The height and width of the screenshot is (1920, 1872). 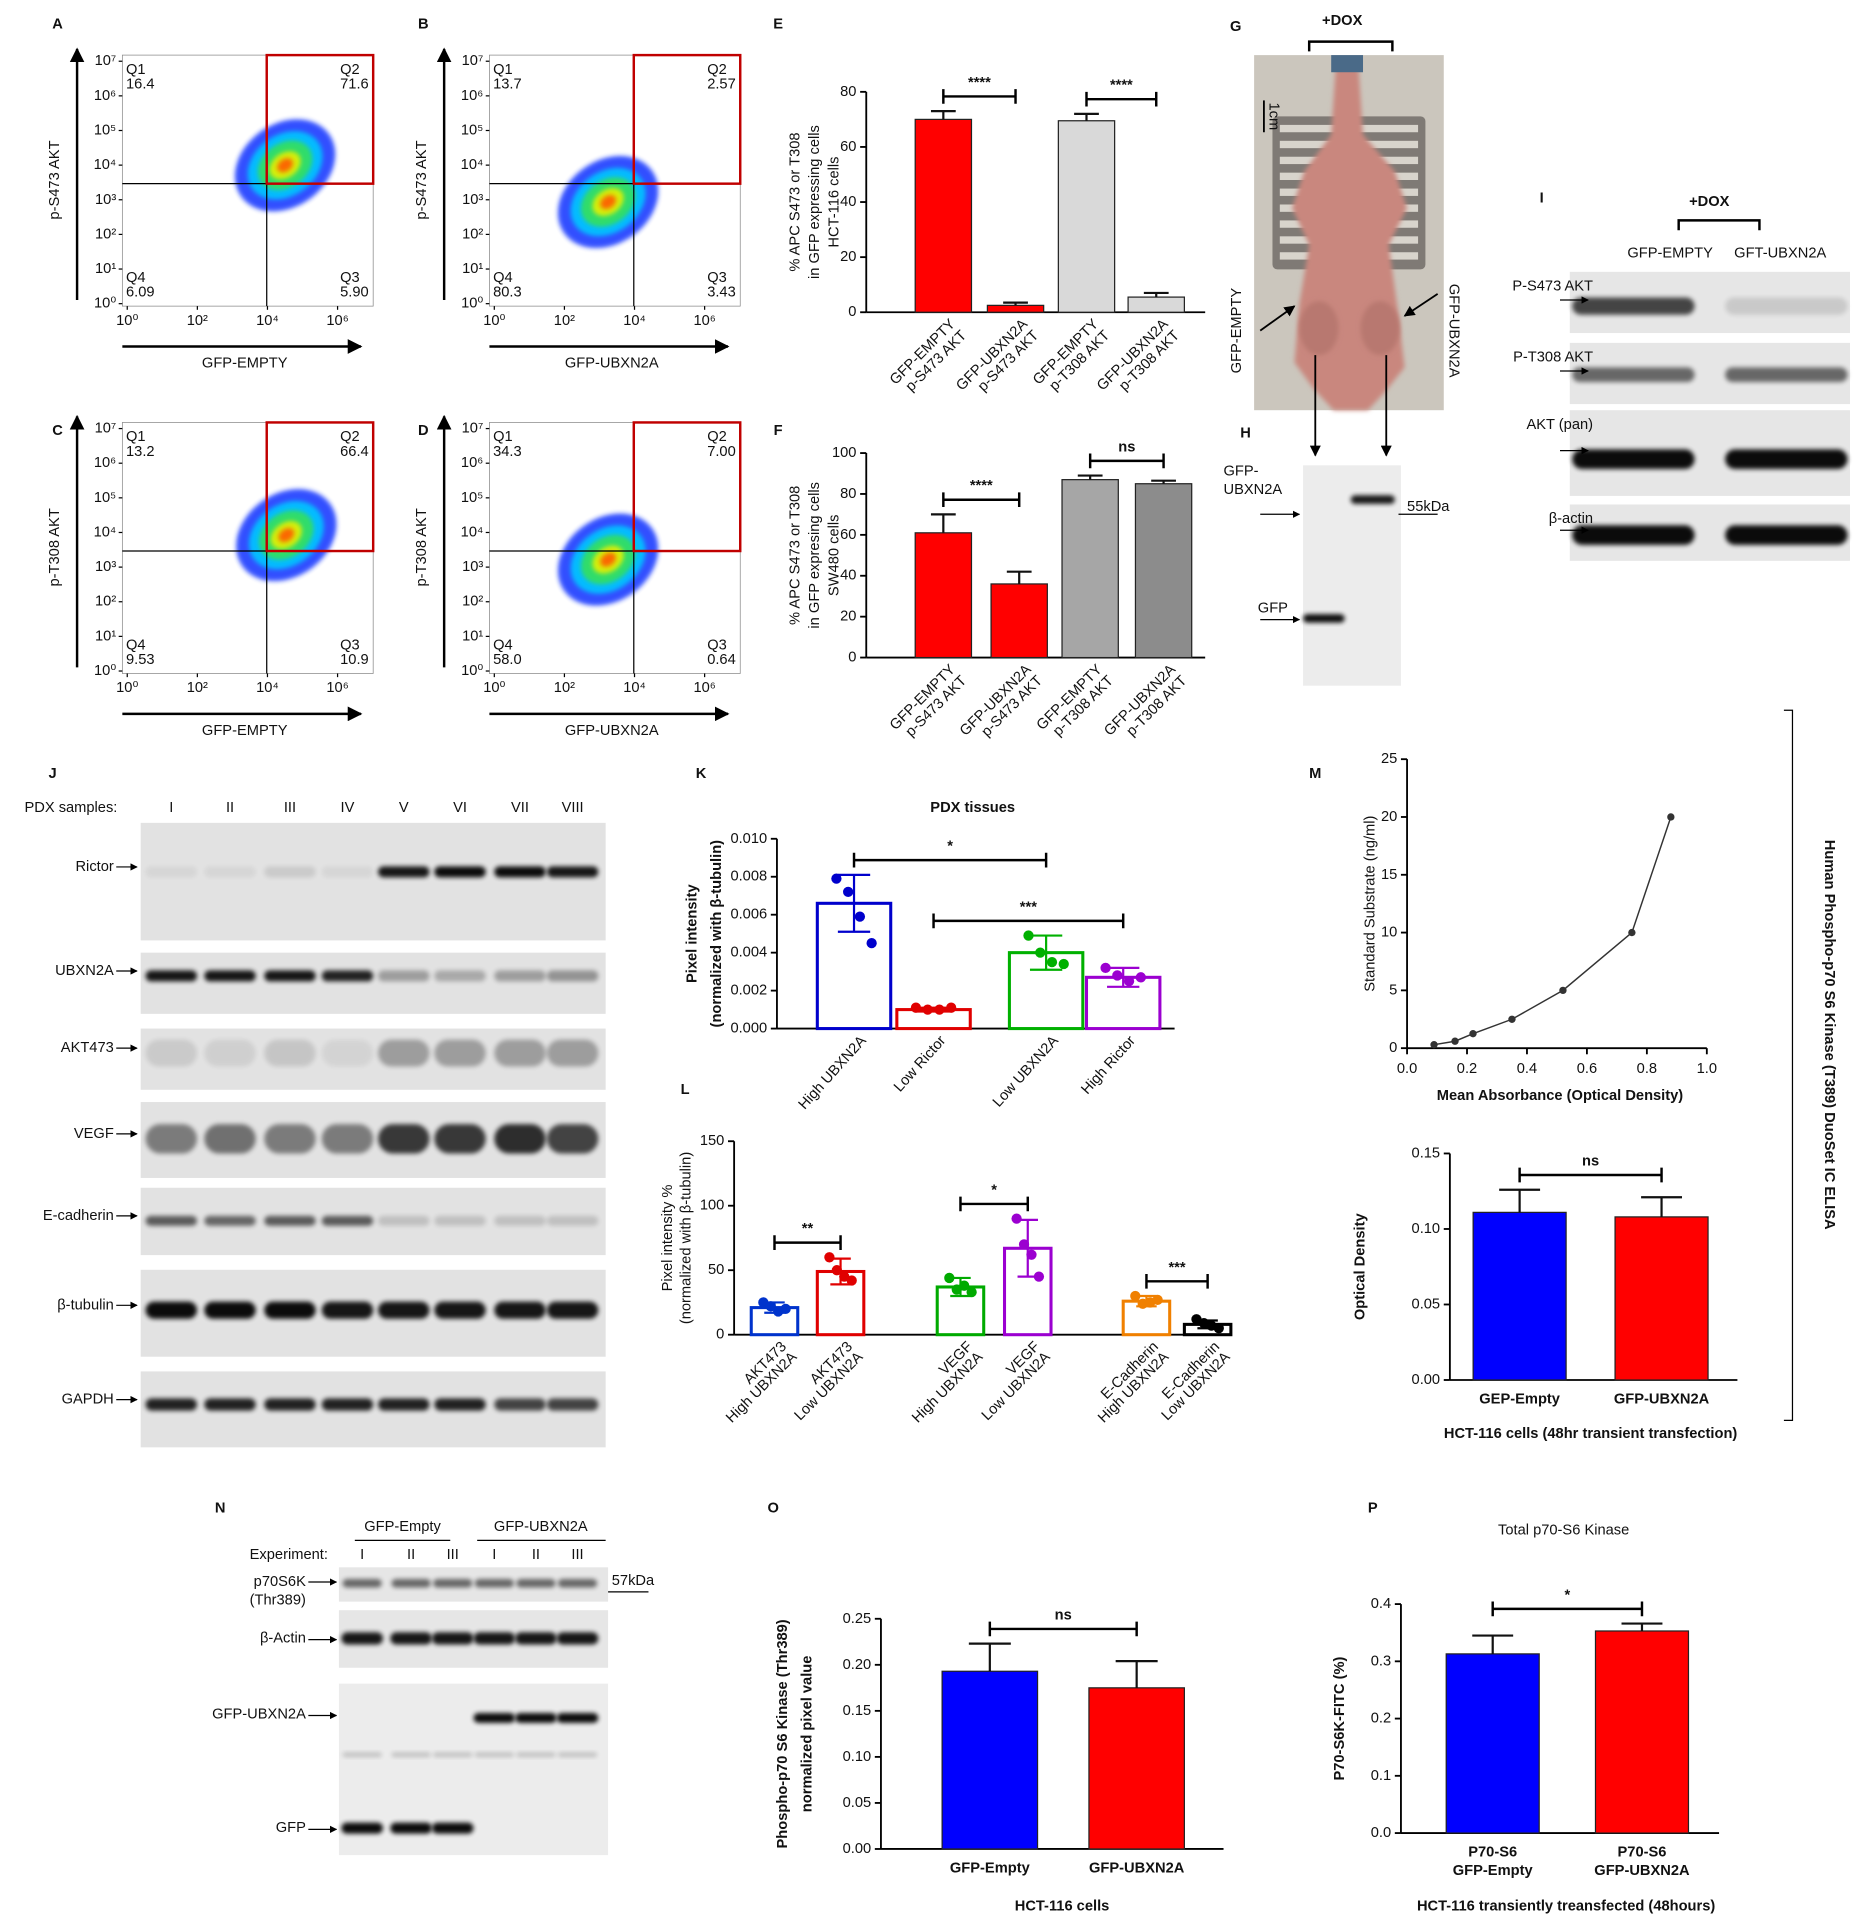 What do you see at coordinates (105, 498) in the screenshot?
I see `y-tick-label: 10⁵` at bounding box center [105, 498].